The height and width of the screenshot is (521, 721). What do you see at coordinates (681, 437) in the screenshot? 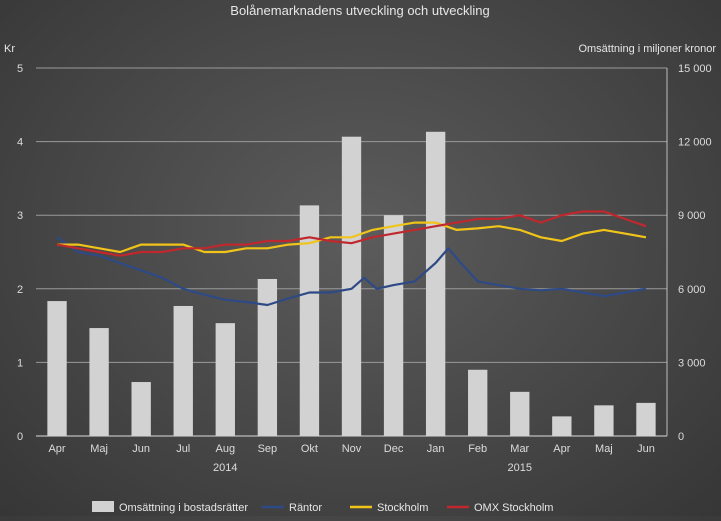
I see `right-tick-label: 0` at bounding box center [681, 437].